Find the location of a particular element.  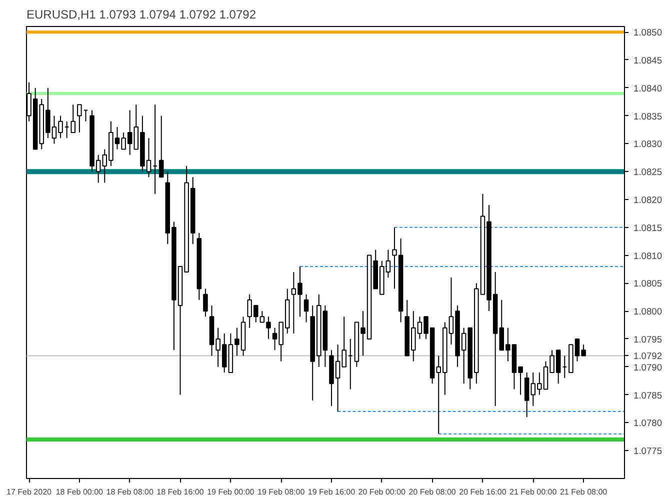

y-tick-label: 1.0795 is located at coordinates (648, 339).